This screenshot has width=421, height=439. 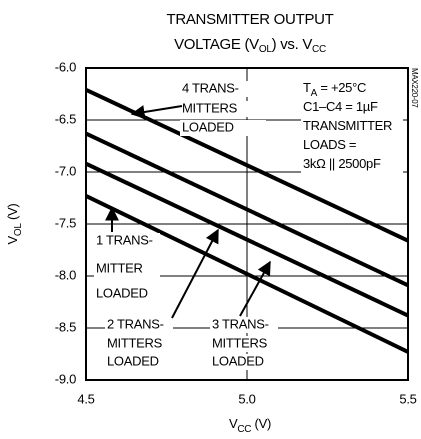 I want to click on x-axis-label: VCC (V), so click(x=250, y=425).